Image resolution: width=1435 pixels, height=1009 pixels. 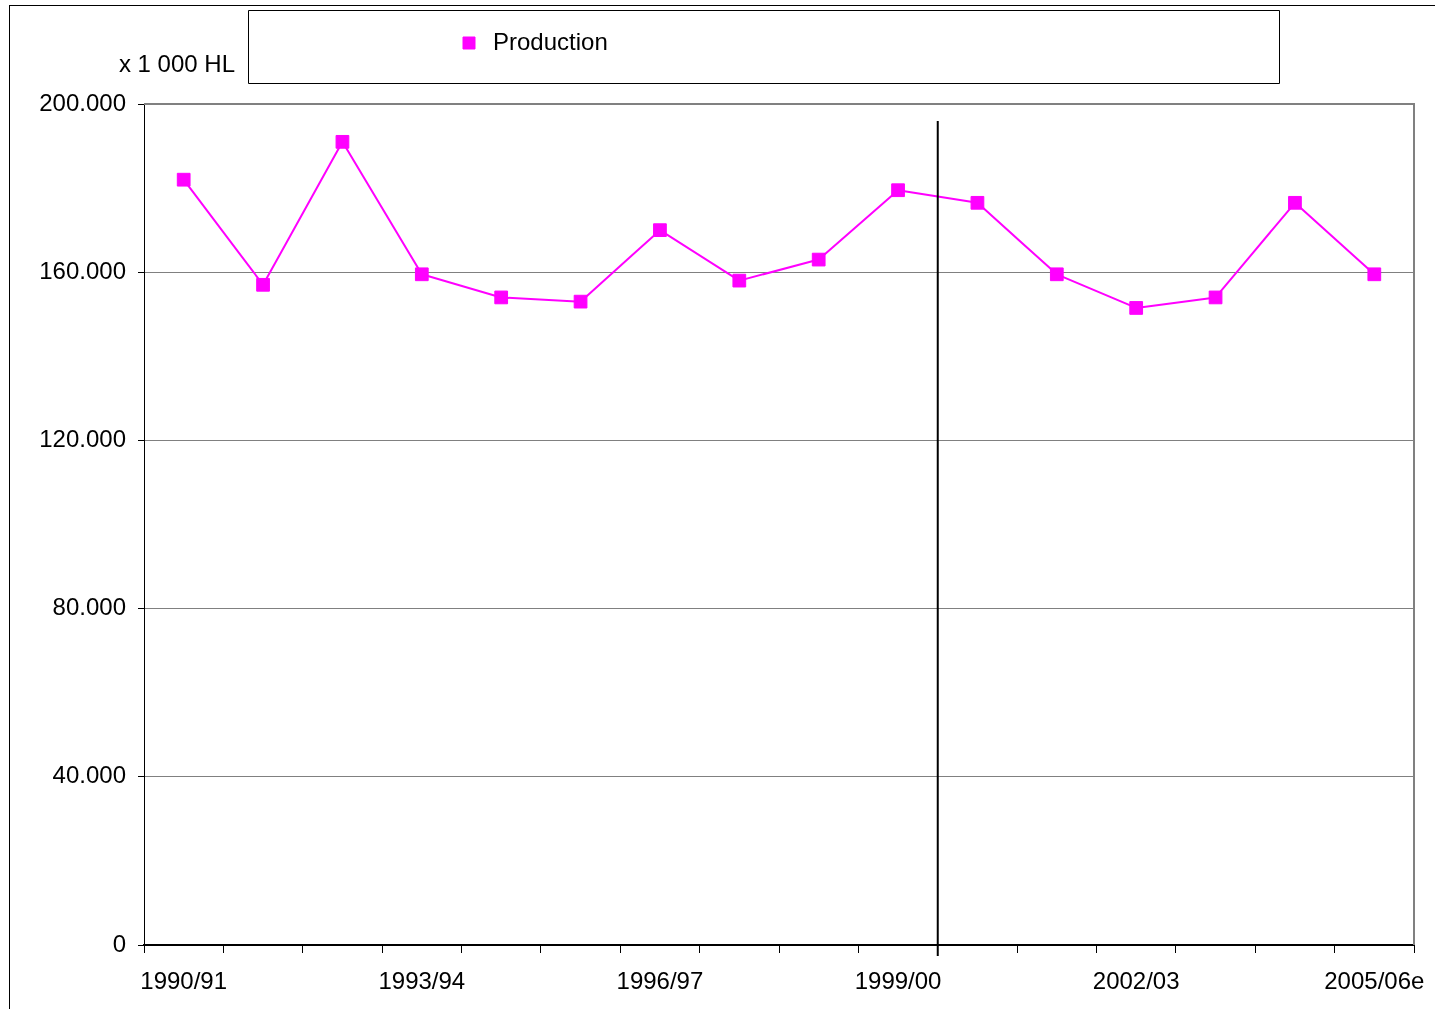 What do you see at coordinates (1136, 981) in the screenshot?
I see `x-tick-label: 2002/03` at bounding box center [1136, 981].